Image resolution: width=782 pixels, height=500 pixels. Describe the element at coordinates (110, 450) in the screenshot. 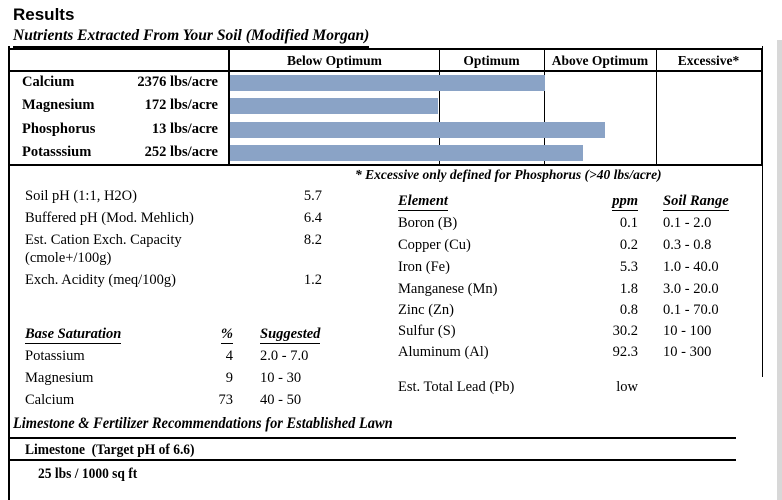

I see `limestone-subtitle: Limestone (Target pH of 6.6)` at that location.